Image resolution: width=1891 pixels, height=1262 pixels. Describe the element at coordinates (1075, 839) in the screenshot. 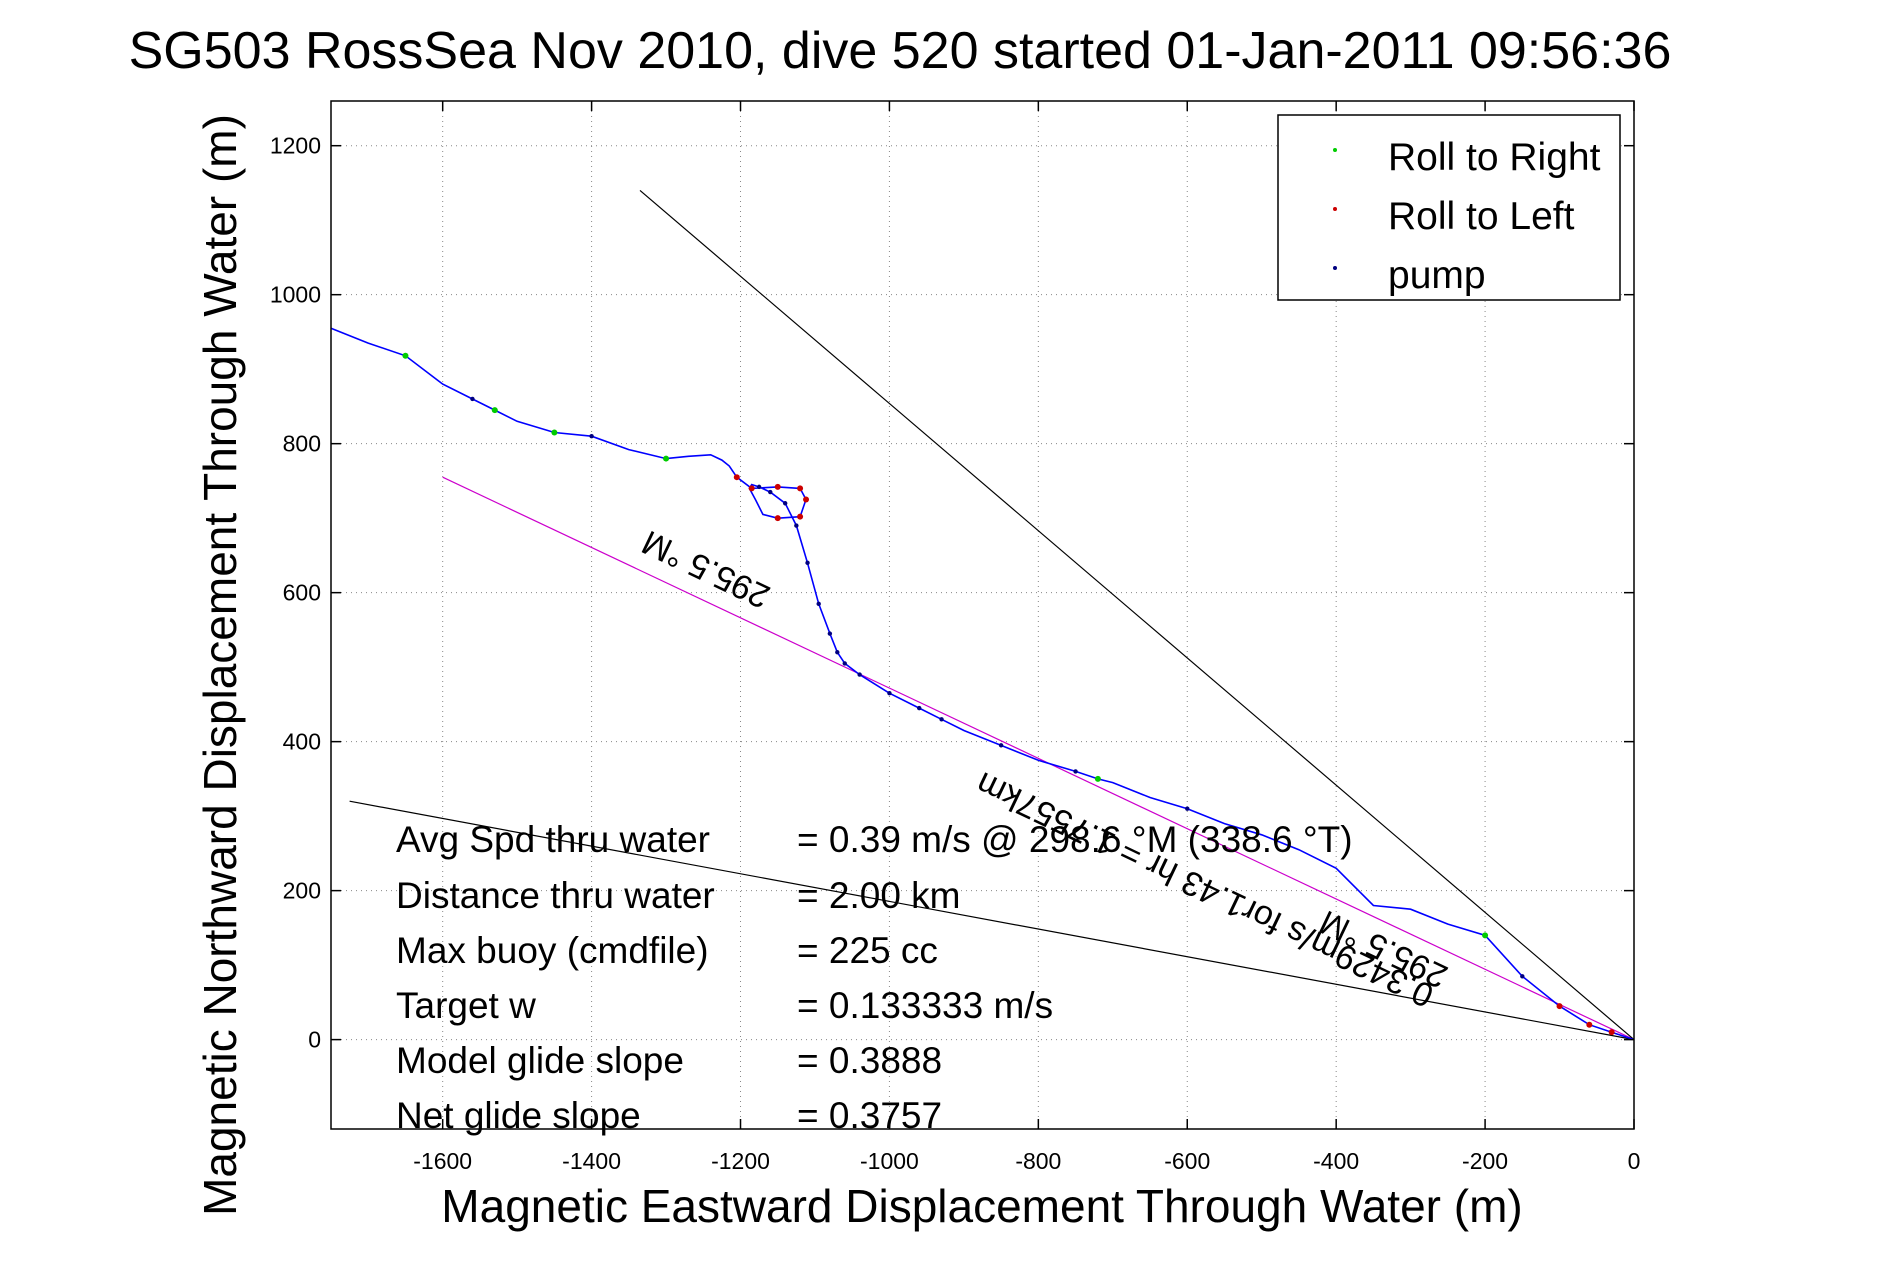

I see `stat-value-avg-speed: = 0.39 m/s @ 298.6 °M (338.6 °T)` at that location.